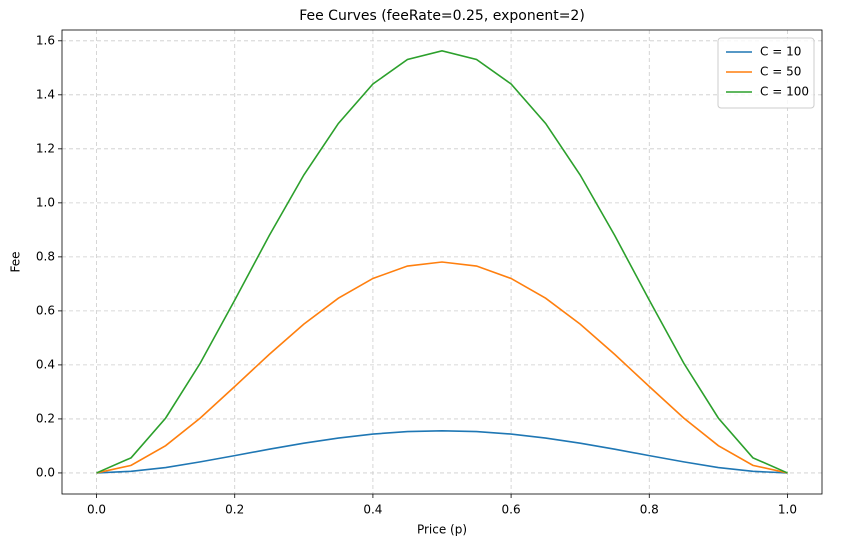  What do you see at coordinates (45, 94) in the screenshot?
I see `y-tick-label: 1.4` at bounding box center [45, 94].